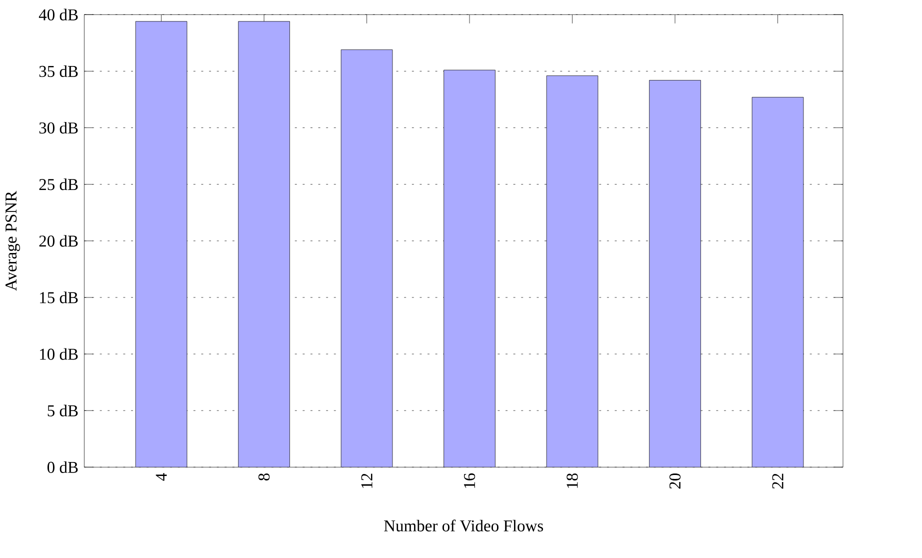  What do you see at coordinates (59, 354) in the screenshot?
I see `y-tick-label: 10 dB` at bounding box center [59, 354].